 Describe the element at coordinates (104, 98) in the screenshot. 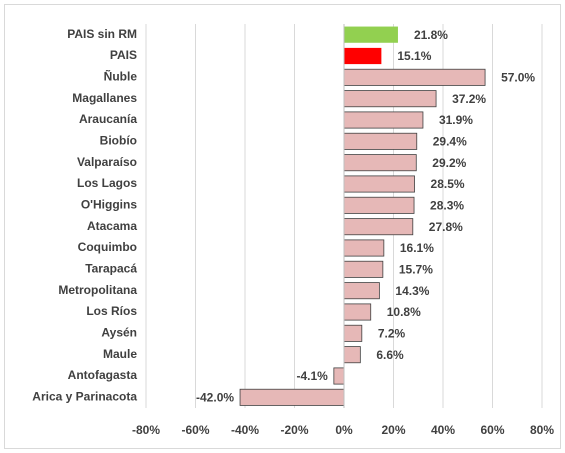

I see `y-tick-label: Magallanes` at that location.